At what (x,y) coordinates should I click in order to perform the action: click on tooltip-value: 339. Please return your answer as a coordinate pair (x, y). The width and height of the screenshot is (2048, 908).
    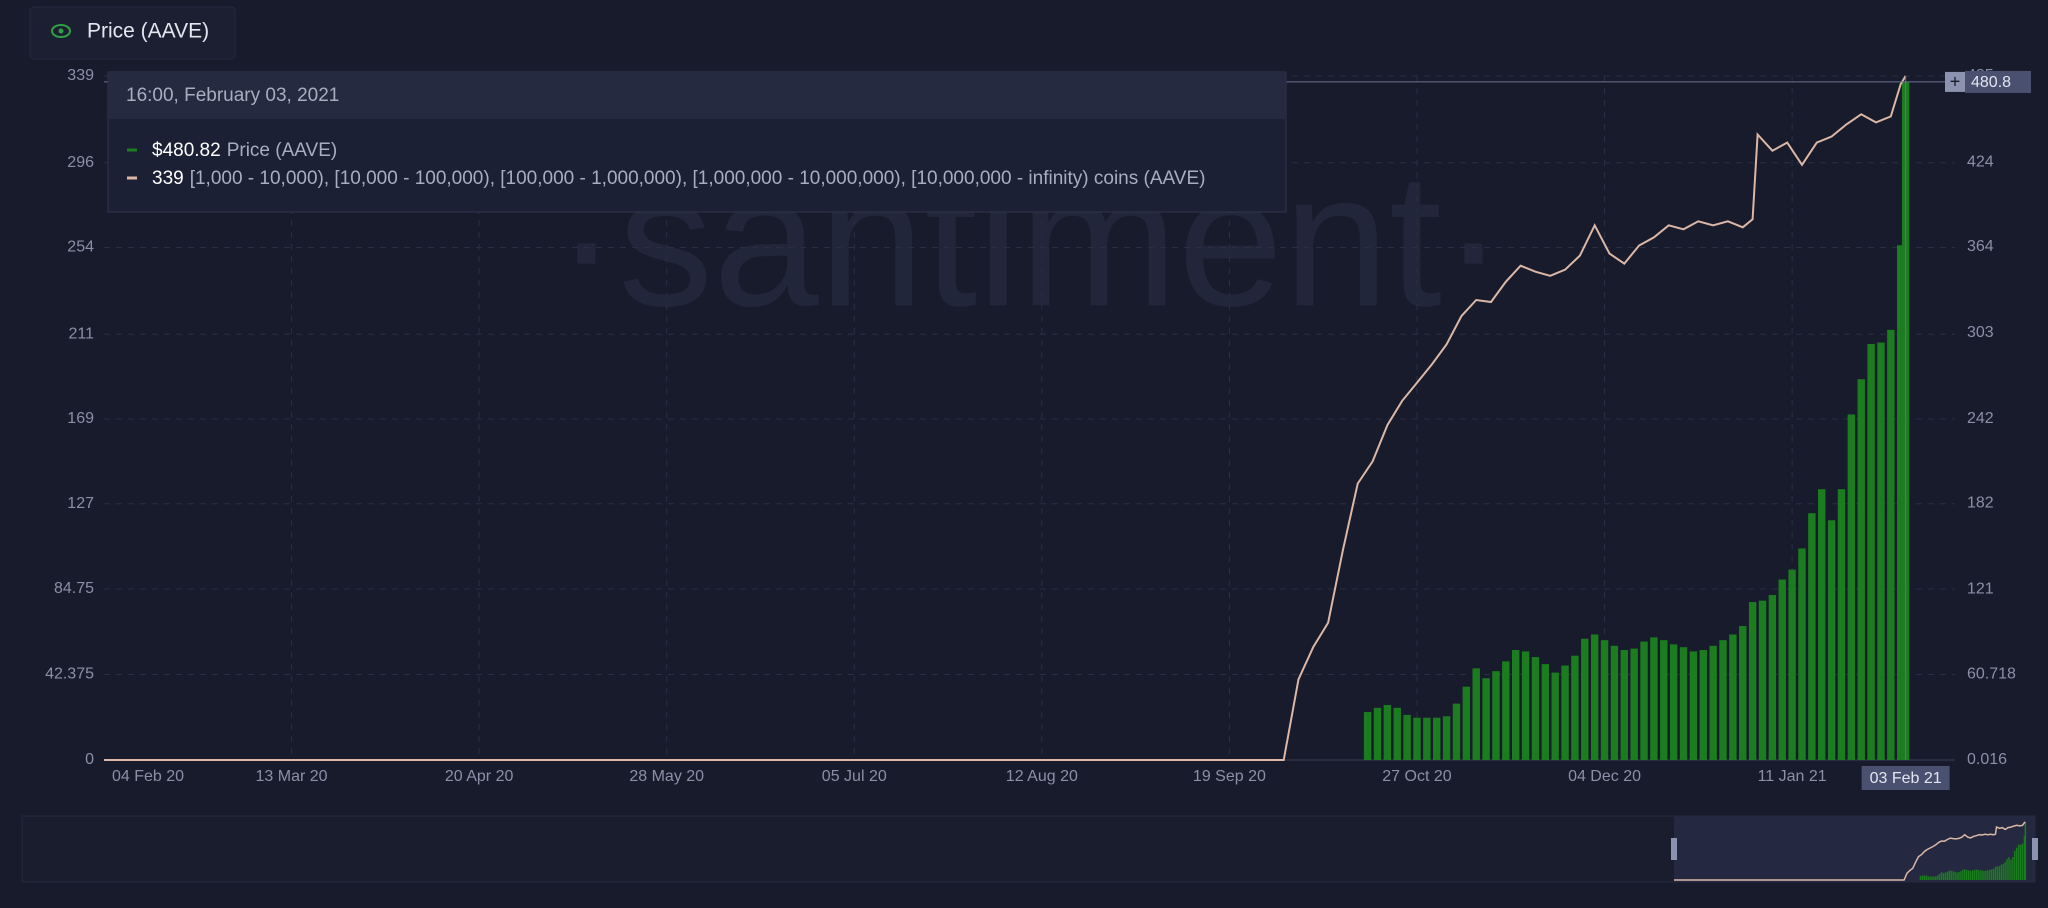
    Looking at the image, I should click on (168, 178).